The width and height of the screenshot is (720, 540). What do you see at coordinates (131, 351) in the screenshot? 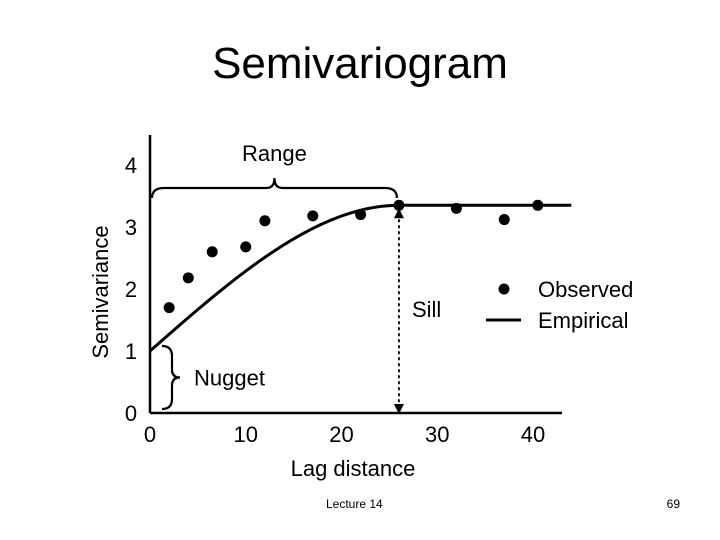
I see `y-tick-label: 1` at bounding box center [131, 351].